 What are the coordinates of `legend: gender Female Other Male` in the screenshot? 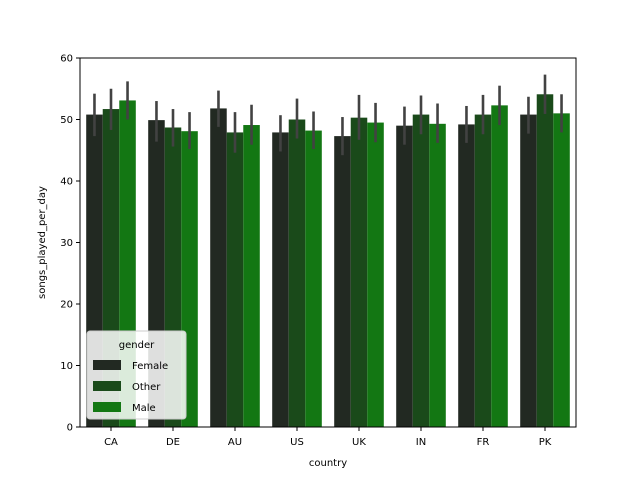 It's located at (136, 375).